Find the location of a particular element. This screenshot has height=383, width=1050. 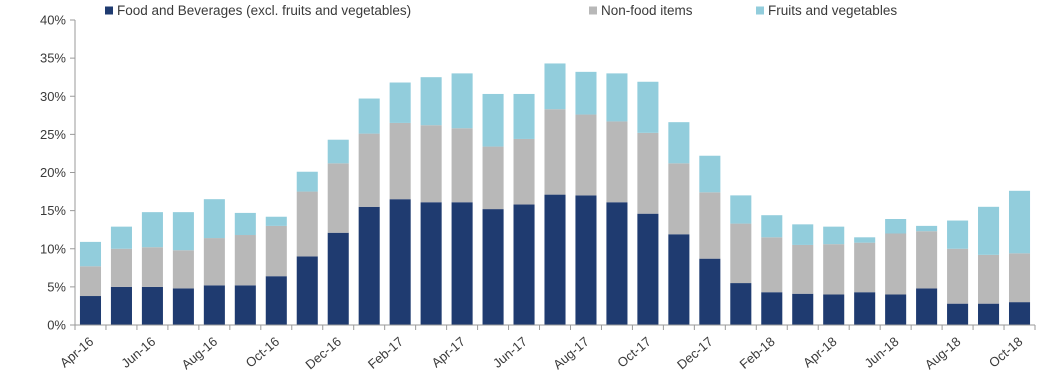

y-tick-label: 30% is located at coordinates (53, 96).